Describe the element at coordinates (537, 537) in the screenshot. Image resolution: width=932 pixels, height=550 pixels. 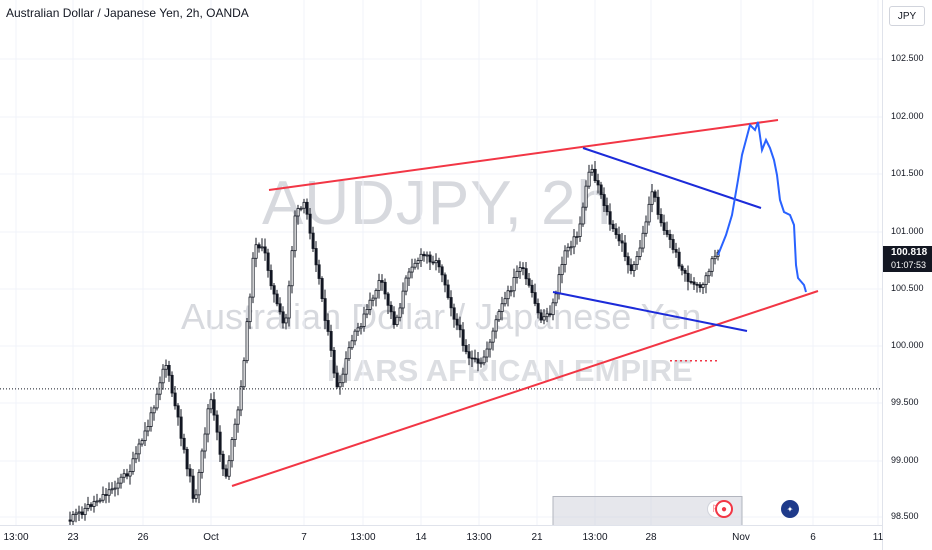
I see `time-tick-label: 21` at that location.